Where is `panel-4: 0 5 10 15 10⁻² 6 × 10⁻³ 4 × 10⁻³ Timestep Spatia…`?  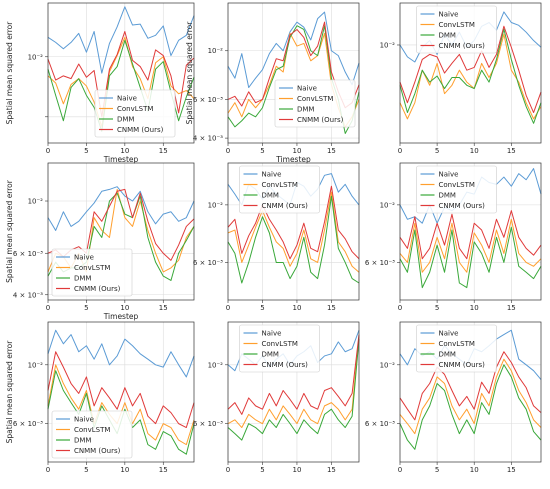
panel-4: 0 5 10 15 10⁻² 6 × 10⁻³ 4 × 10⁻³ Timestep Spatia… is located at coordinates (100, 241).